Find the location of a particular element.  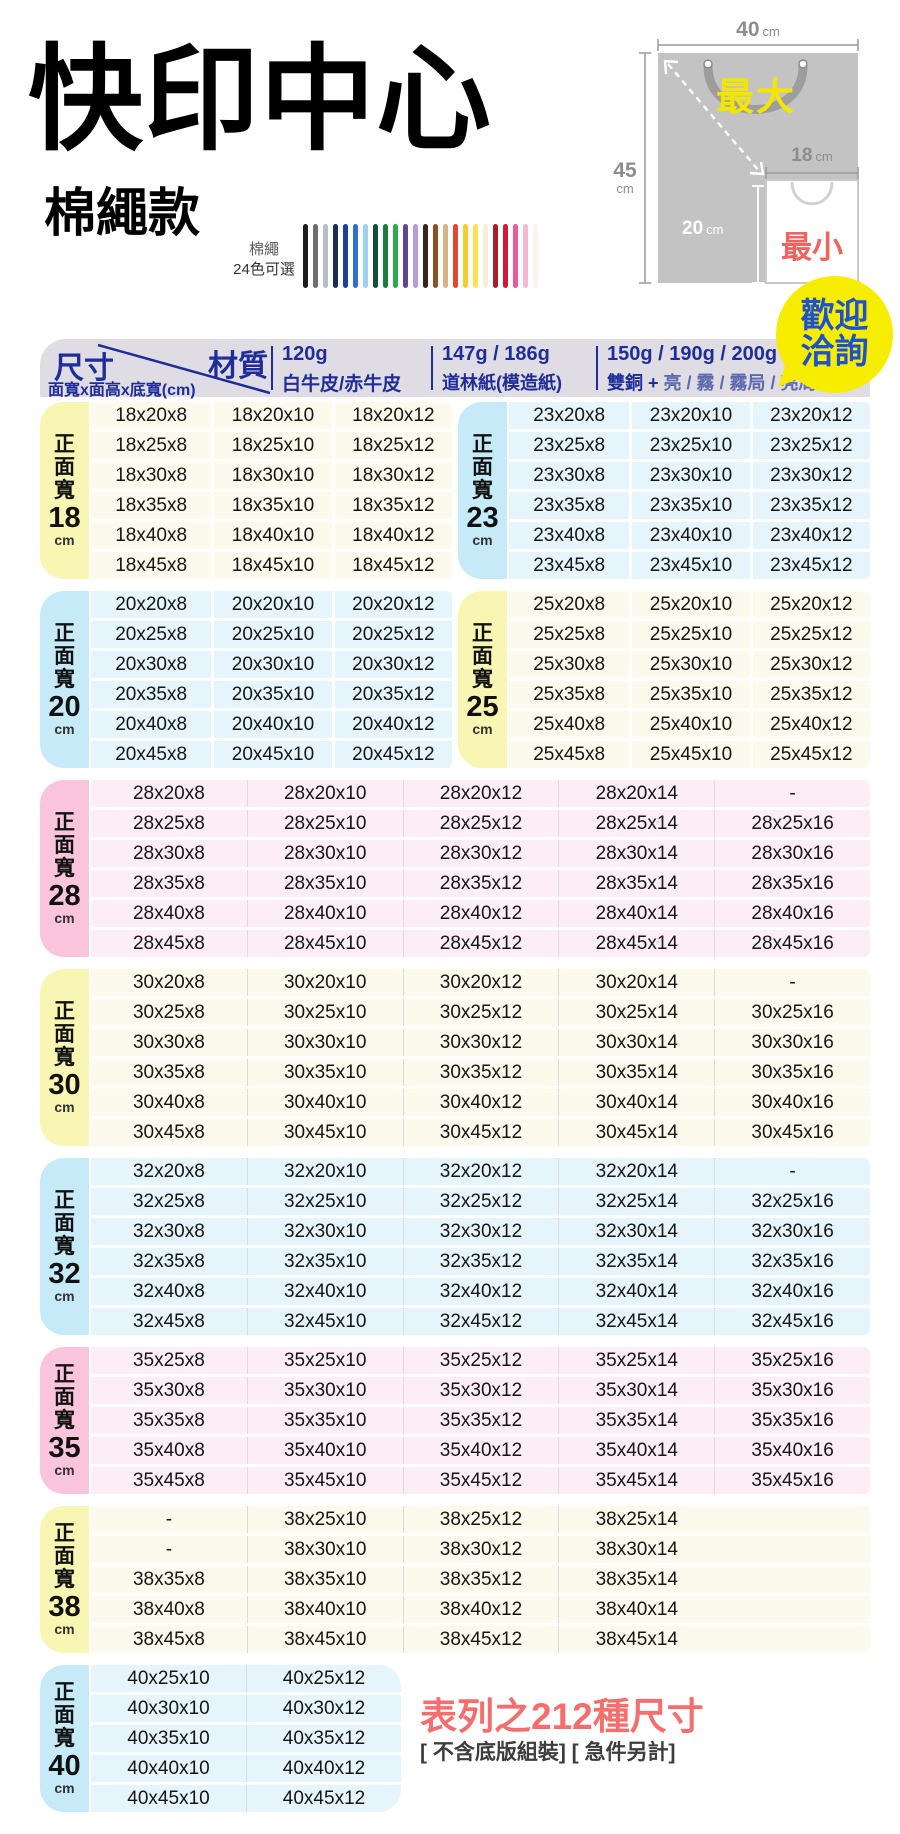

size-cell: 38x35x12 is located at coordinates (480, 1579).